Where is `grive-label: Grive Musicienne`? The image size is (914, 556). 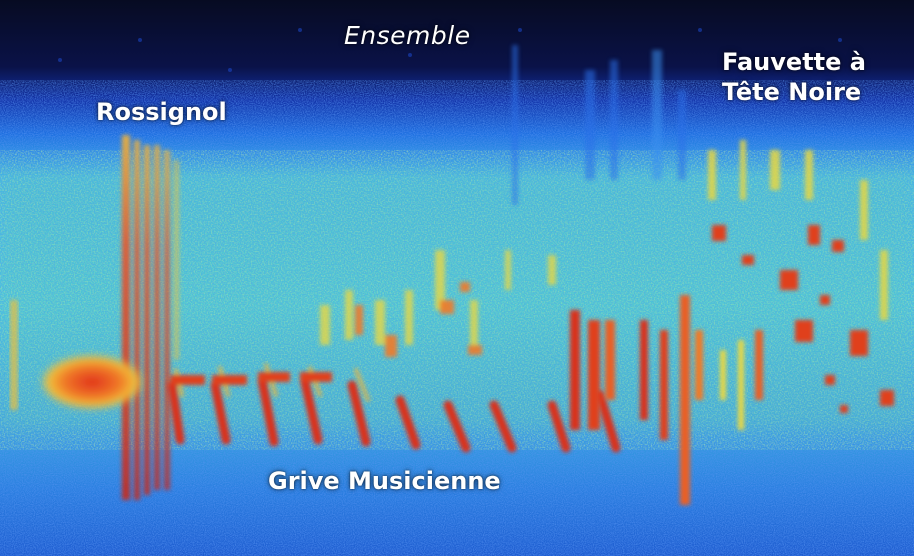
grive-label: Grive Musicienne is located at coordinates (384, 481).